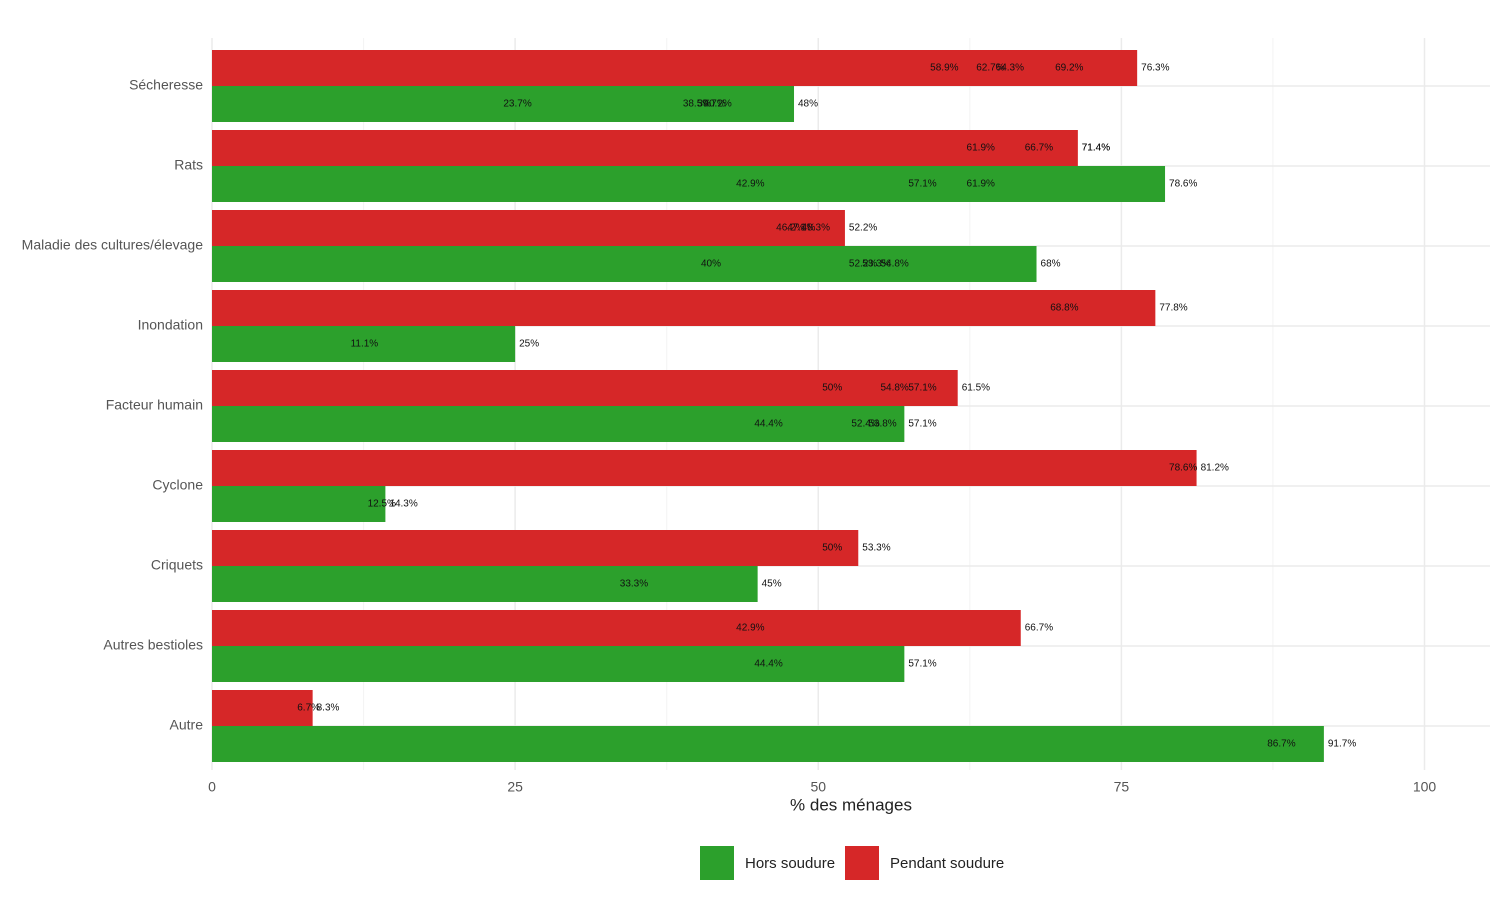 This screenshot has height=900, width=1500. I want to click on value-label: 23.7%, so click(517, 104).